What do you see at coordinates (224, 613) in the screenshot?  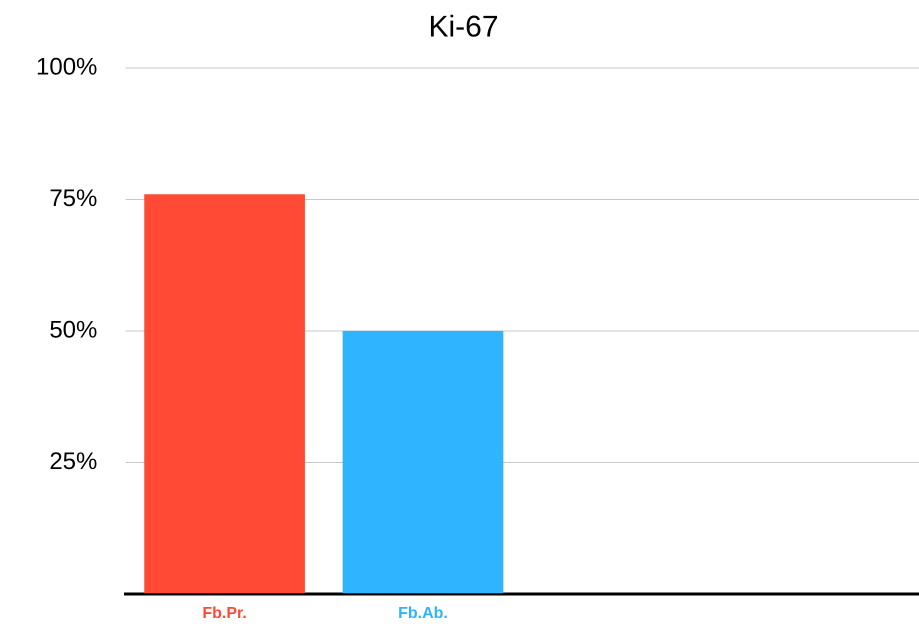 I see `x-tick-label: Fb.Pr.` at bounding box center [224, 613].